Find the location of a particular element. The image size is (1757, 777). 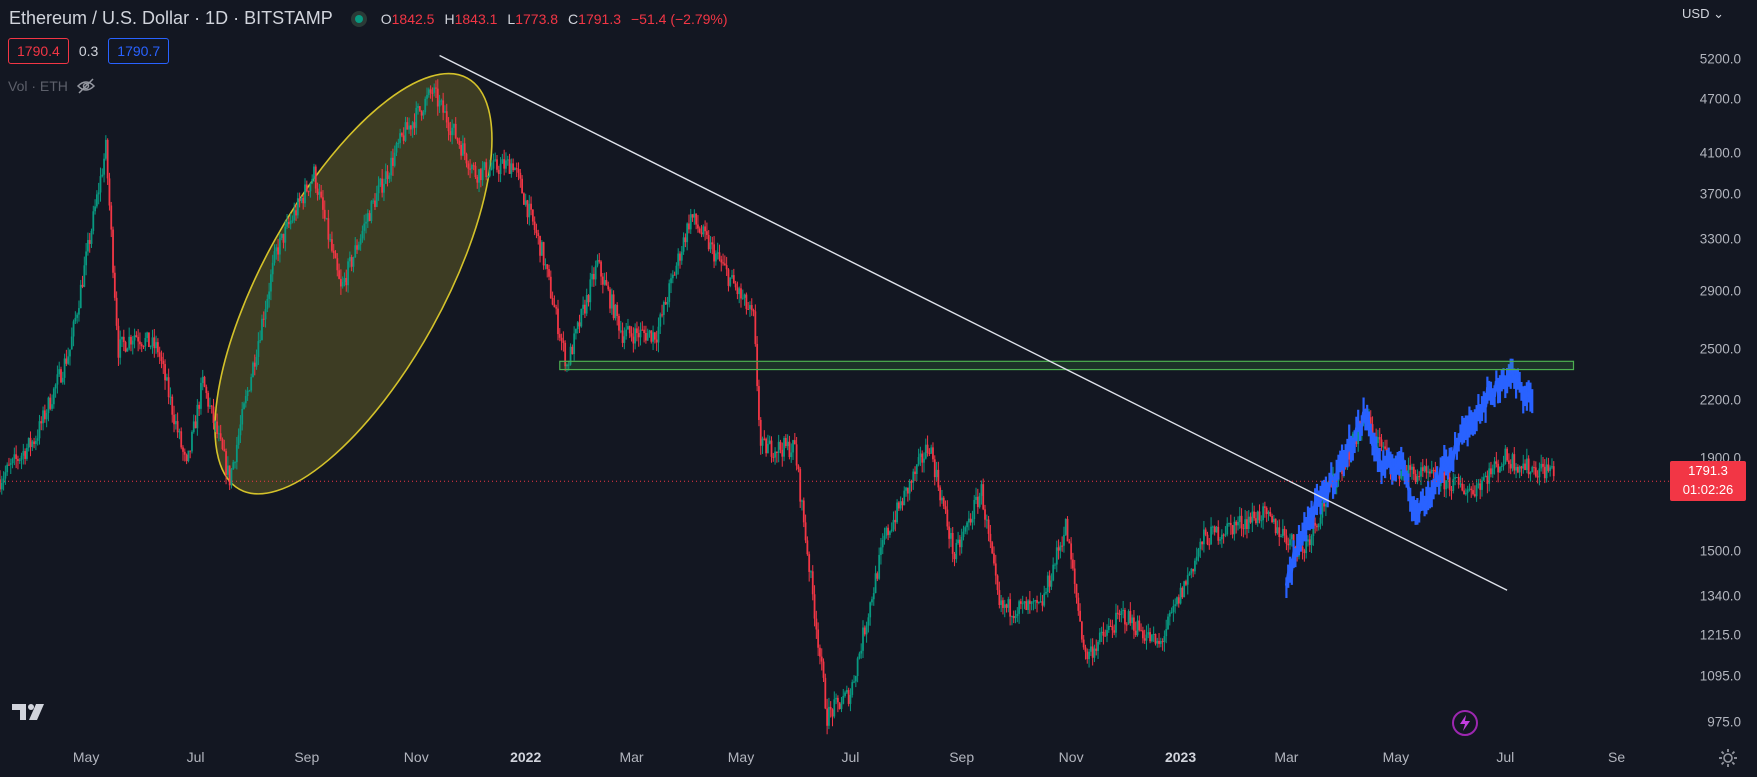

symbol-title: Ethereum / U.S. Dollar · 1D · BITSTAMP is located at coordinates (171, 18).